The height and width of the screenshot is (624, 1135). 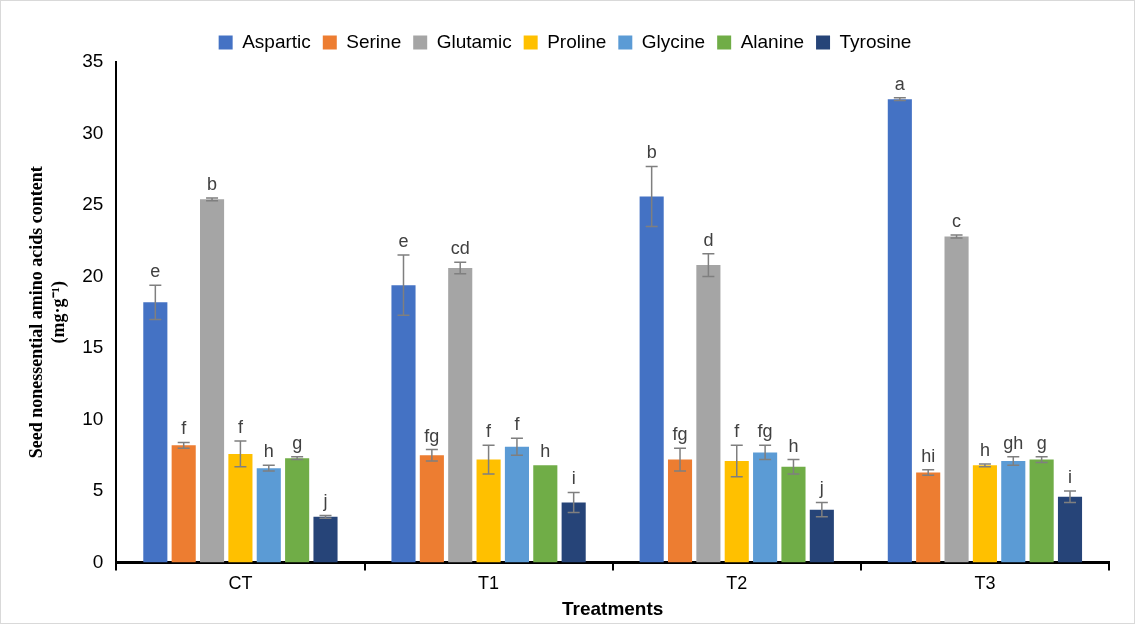 What do you see at coordinates (374, 41) in the screenshot?
I see `legend-label: Serine` at bounding box center [374, 41].